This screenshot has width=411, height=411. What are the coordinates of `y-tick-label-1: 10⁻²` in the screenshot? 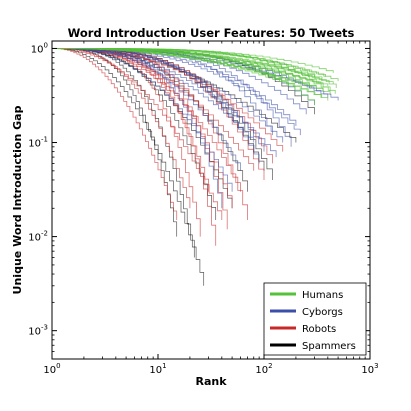 It's located at (38, 237).